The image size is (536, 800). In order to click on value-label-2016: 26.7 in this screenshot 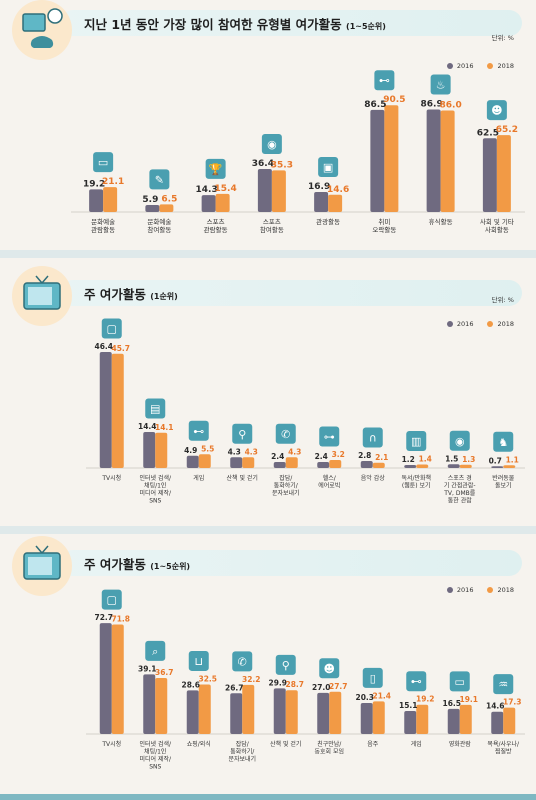, I will do `click(234, 687)`.